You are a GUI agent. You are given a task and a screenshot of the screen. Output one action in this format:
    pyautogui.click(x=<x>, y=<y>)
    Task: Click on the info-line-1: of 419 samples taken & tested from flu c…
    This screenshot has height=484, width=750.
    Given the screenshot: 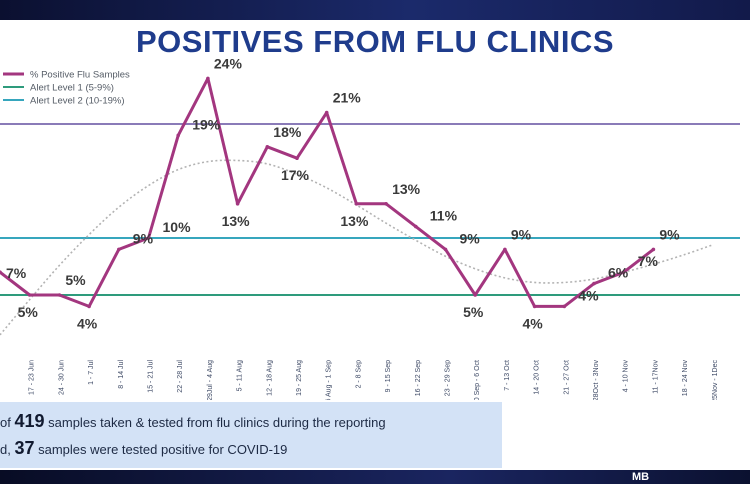 What is the action you would take?
    pyautogui.click(x=193, y=422)
    